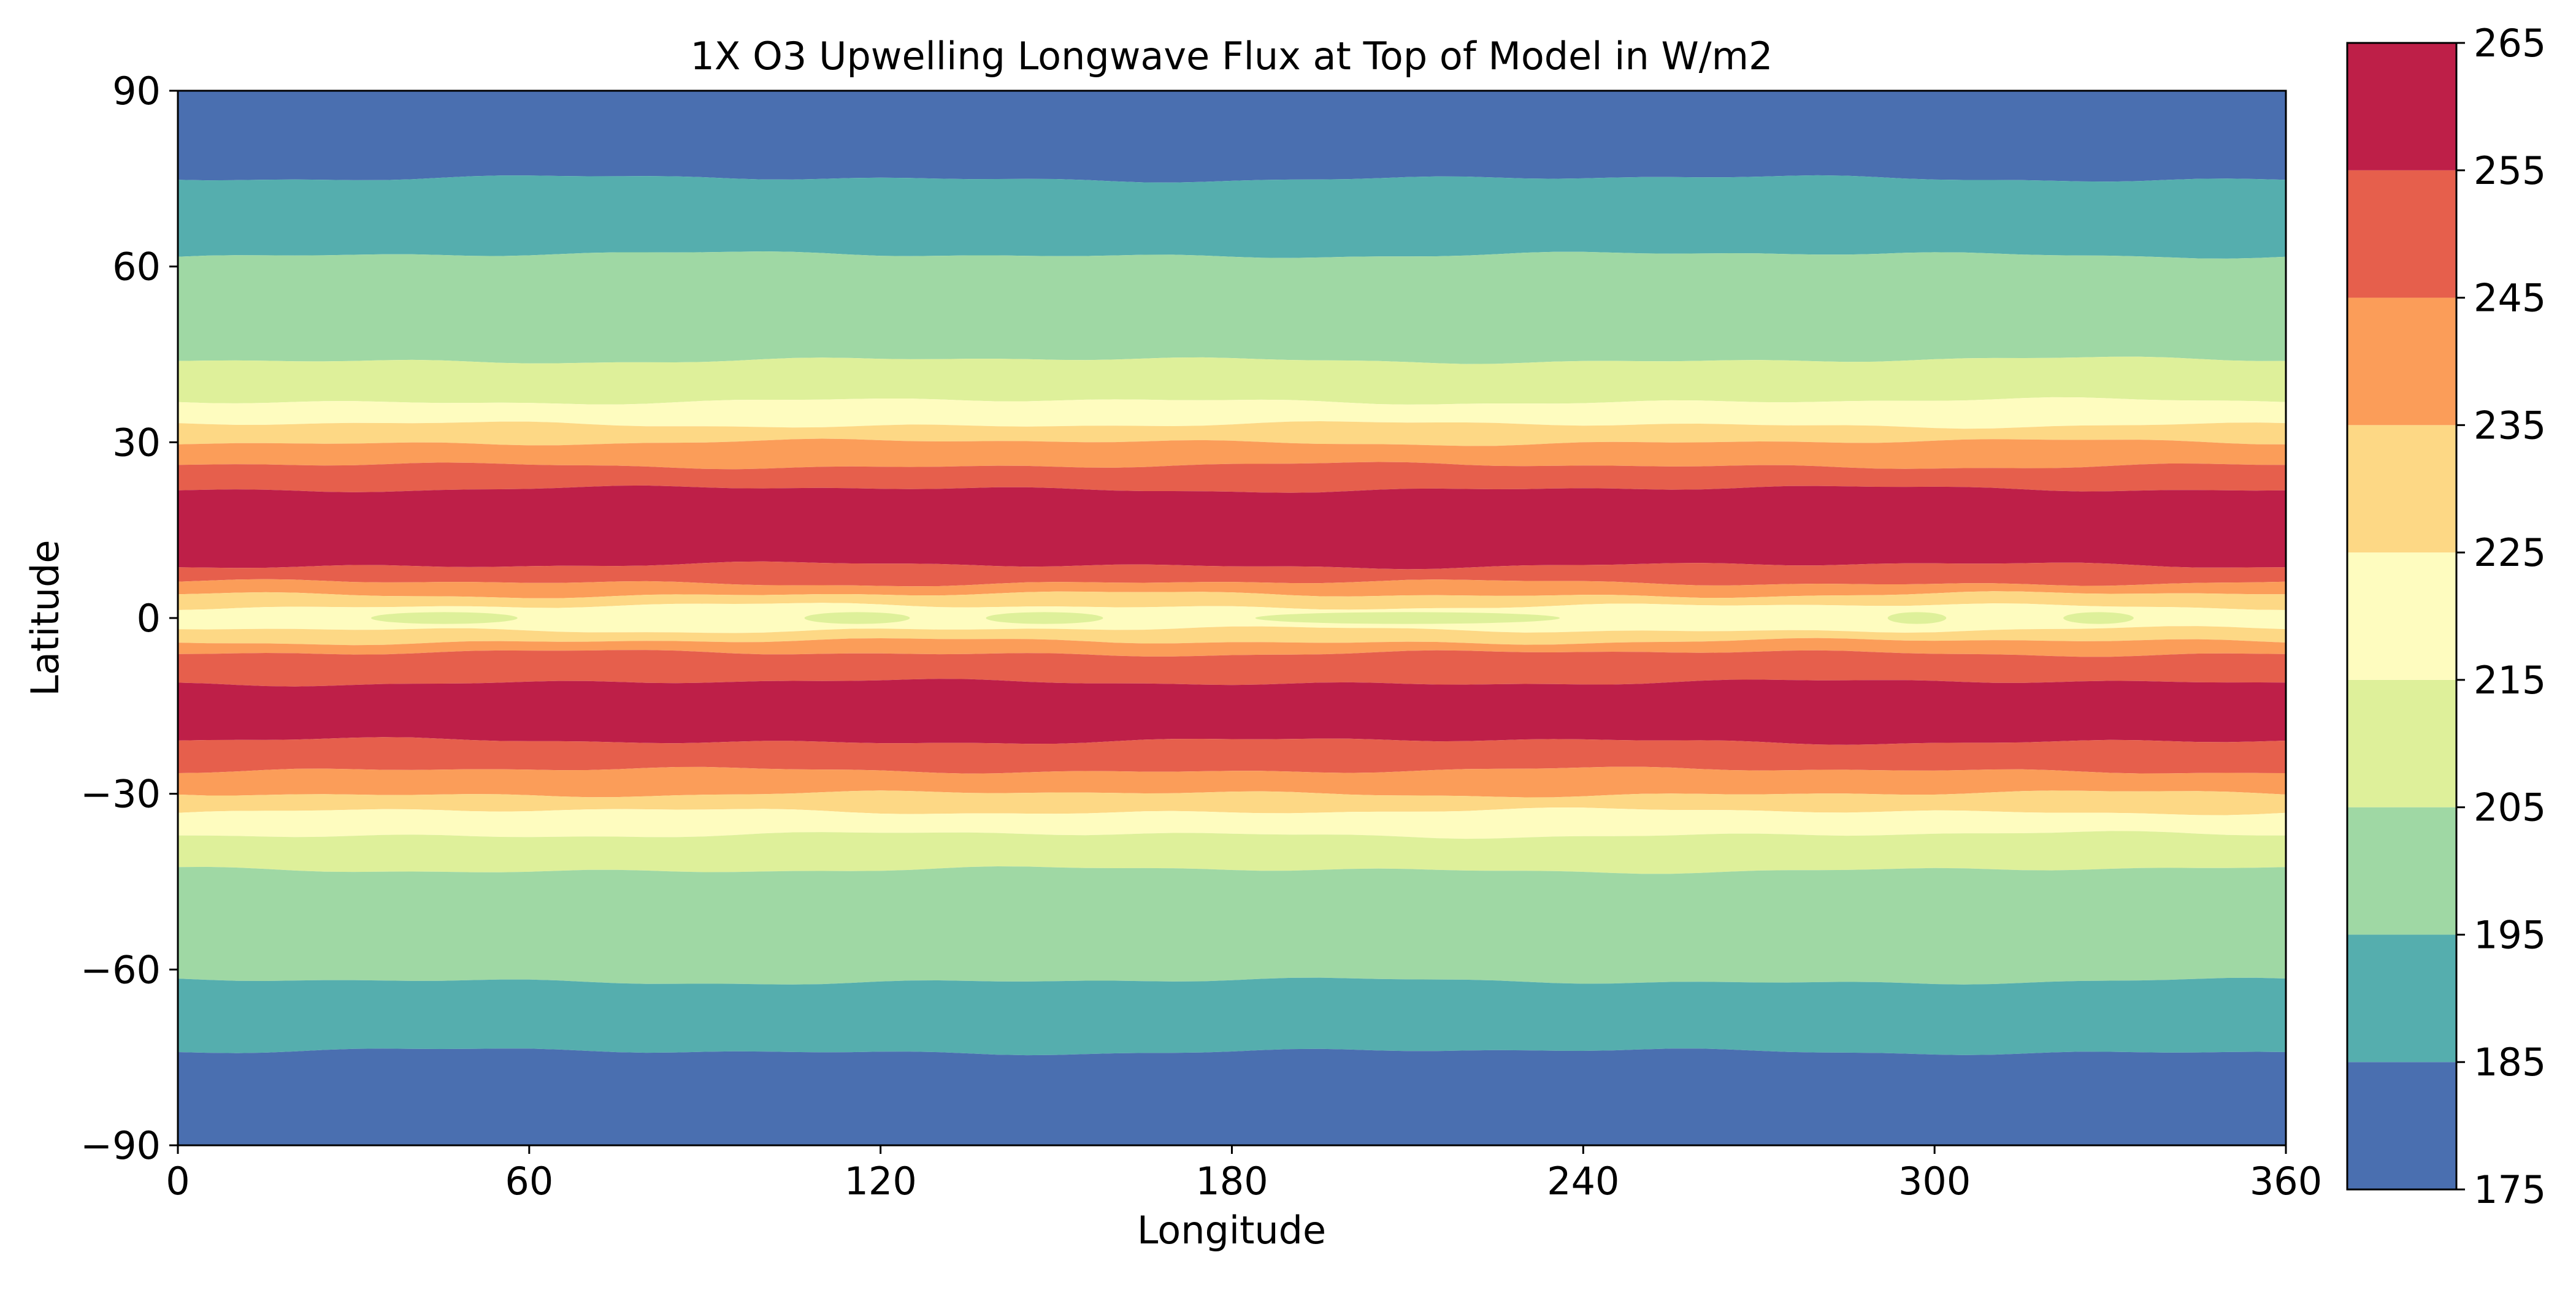 Image resolution: width=2576 pixels, height=1290 pixels. Describe the element at coordinates (1231, 1230) in the screenshot. I see `x-axis-label: Longitude` at that location.